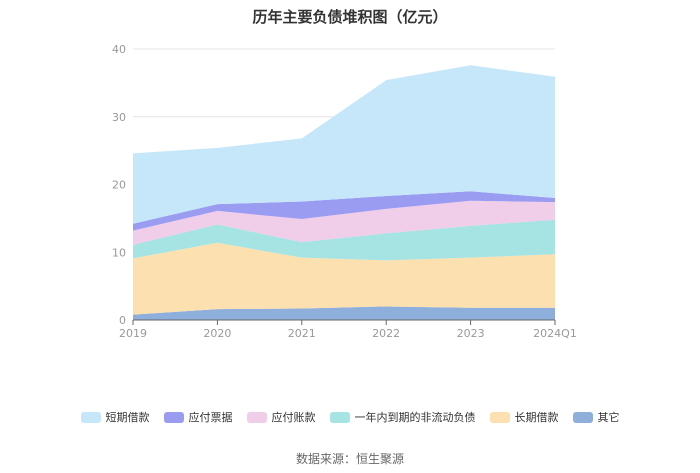  I want to click on x-tick-label: 2024Q1, so click(555, 333).